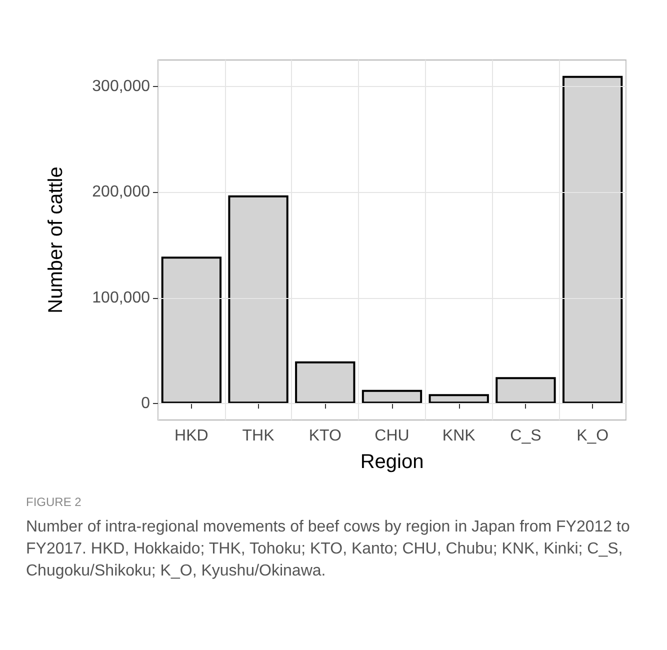 The image size is (667, 650). I want to click on x-tick-label: KNK, so click(459, 436).